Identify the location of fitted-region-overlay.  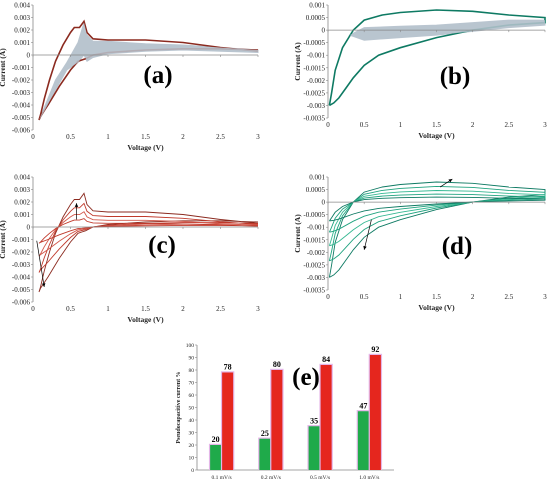
(148, 71).